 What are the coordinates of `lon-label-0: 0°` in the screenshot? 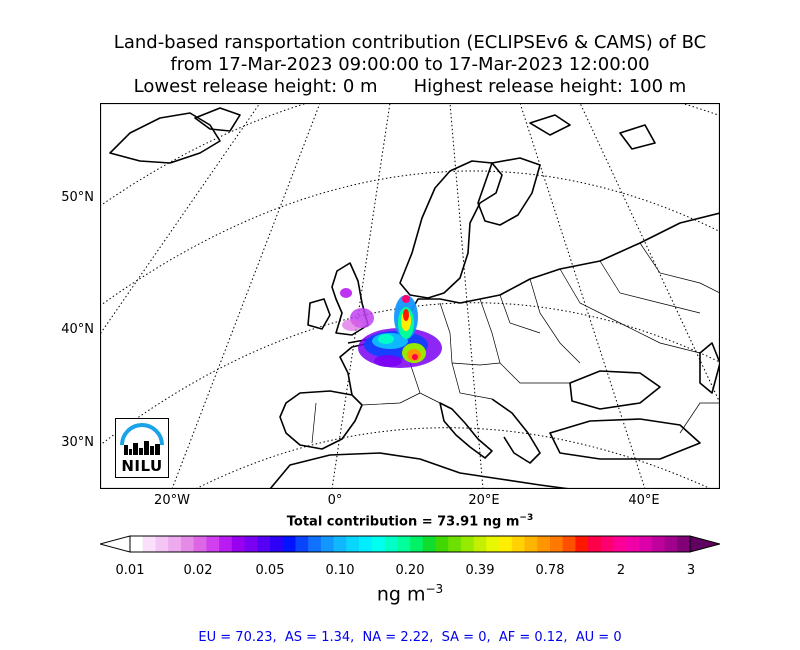 It's located at (335, 500).